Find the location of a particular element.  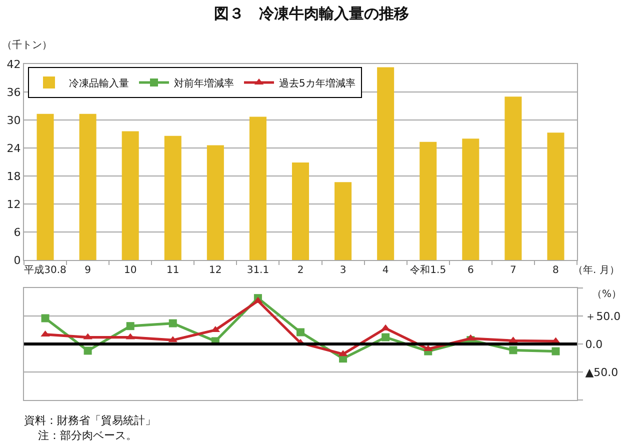

y-tick-label: 42 is located at coordinates (13, 64).